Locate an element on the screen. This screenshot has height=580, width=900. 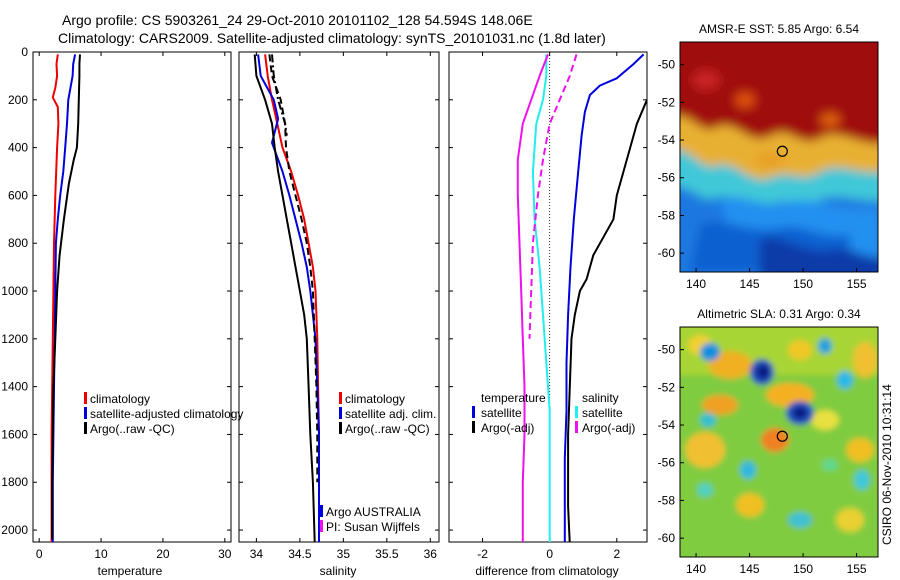
sla-map-axes: 140 145 150 155 -50 -52 -54 -56 -58 -60 is located at coordinates (768, 451).